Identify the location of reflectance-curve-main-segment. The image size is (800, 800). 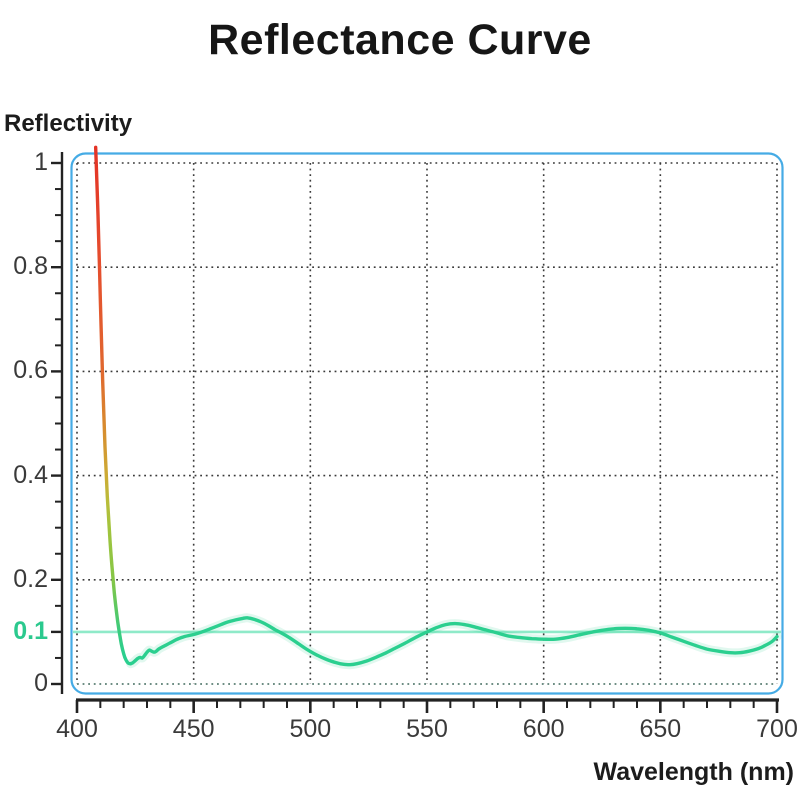
(453, 641).